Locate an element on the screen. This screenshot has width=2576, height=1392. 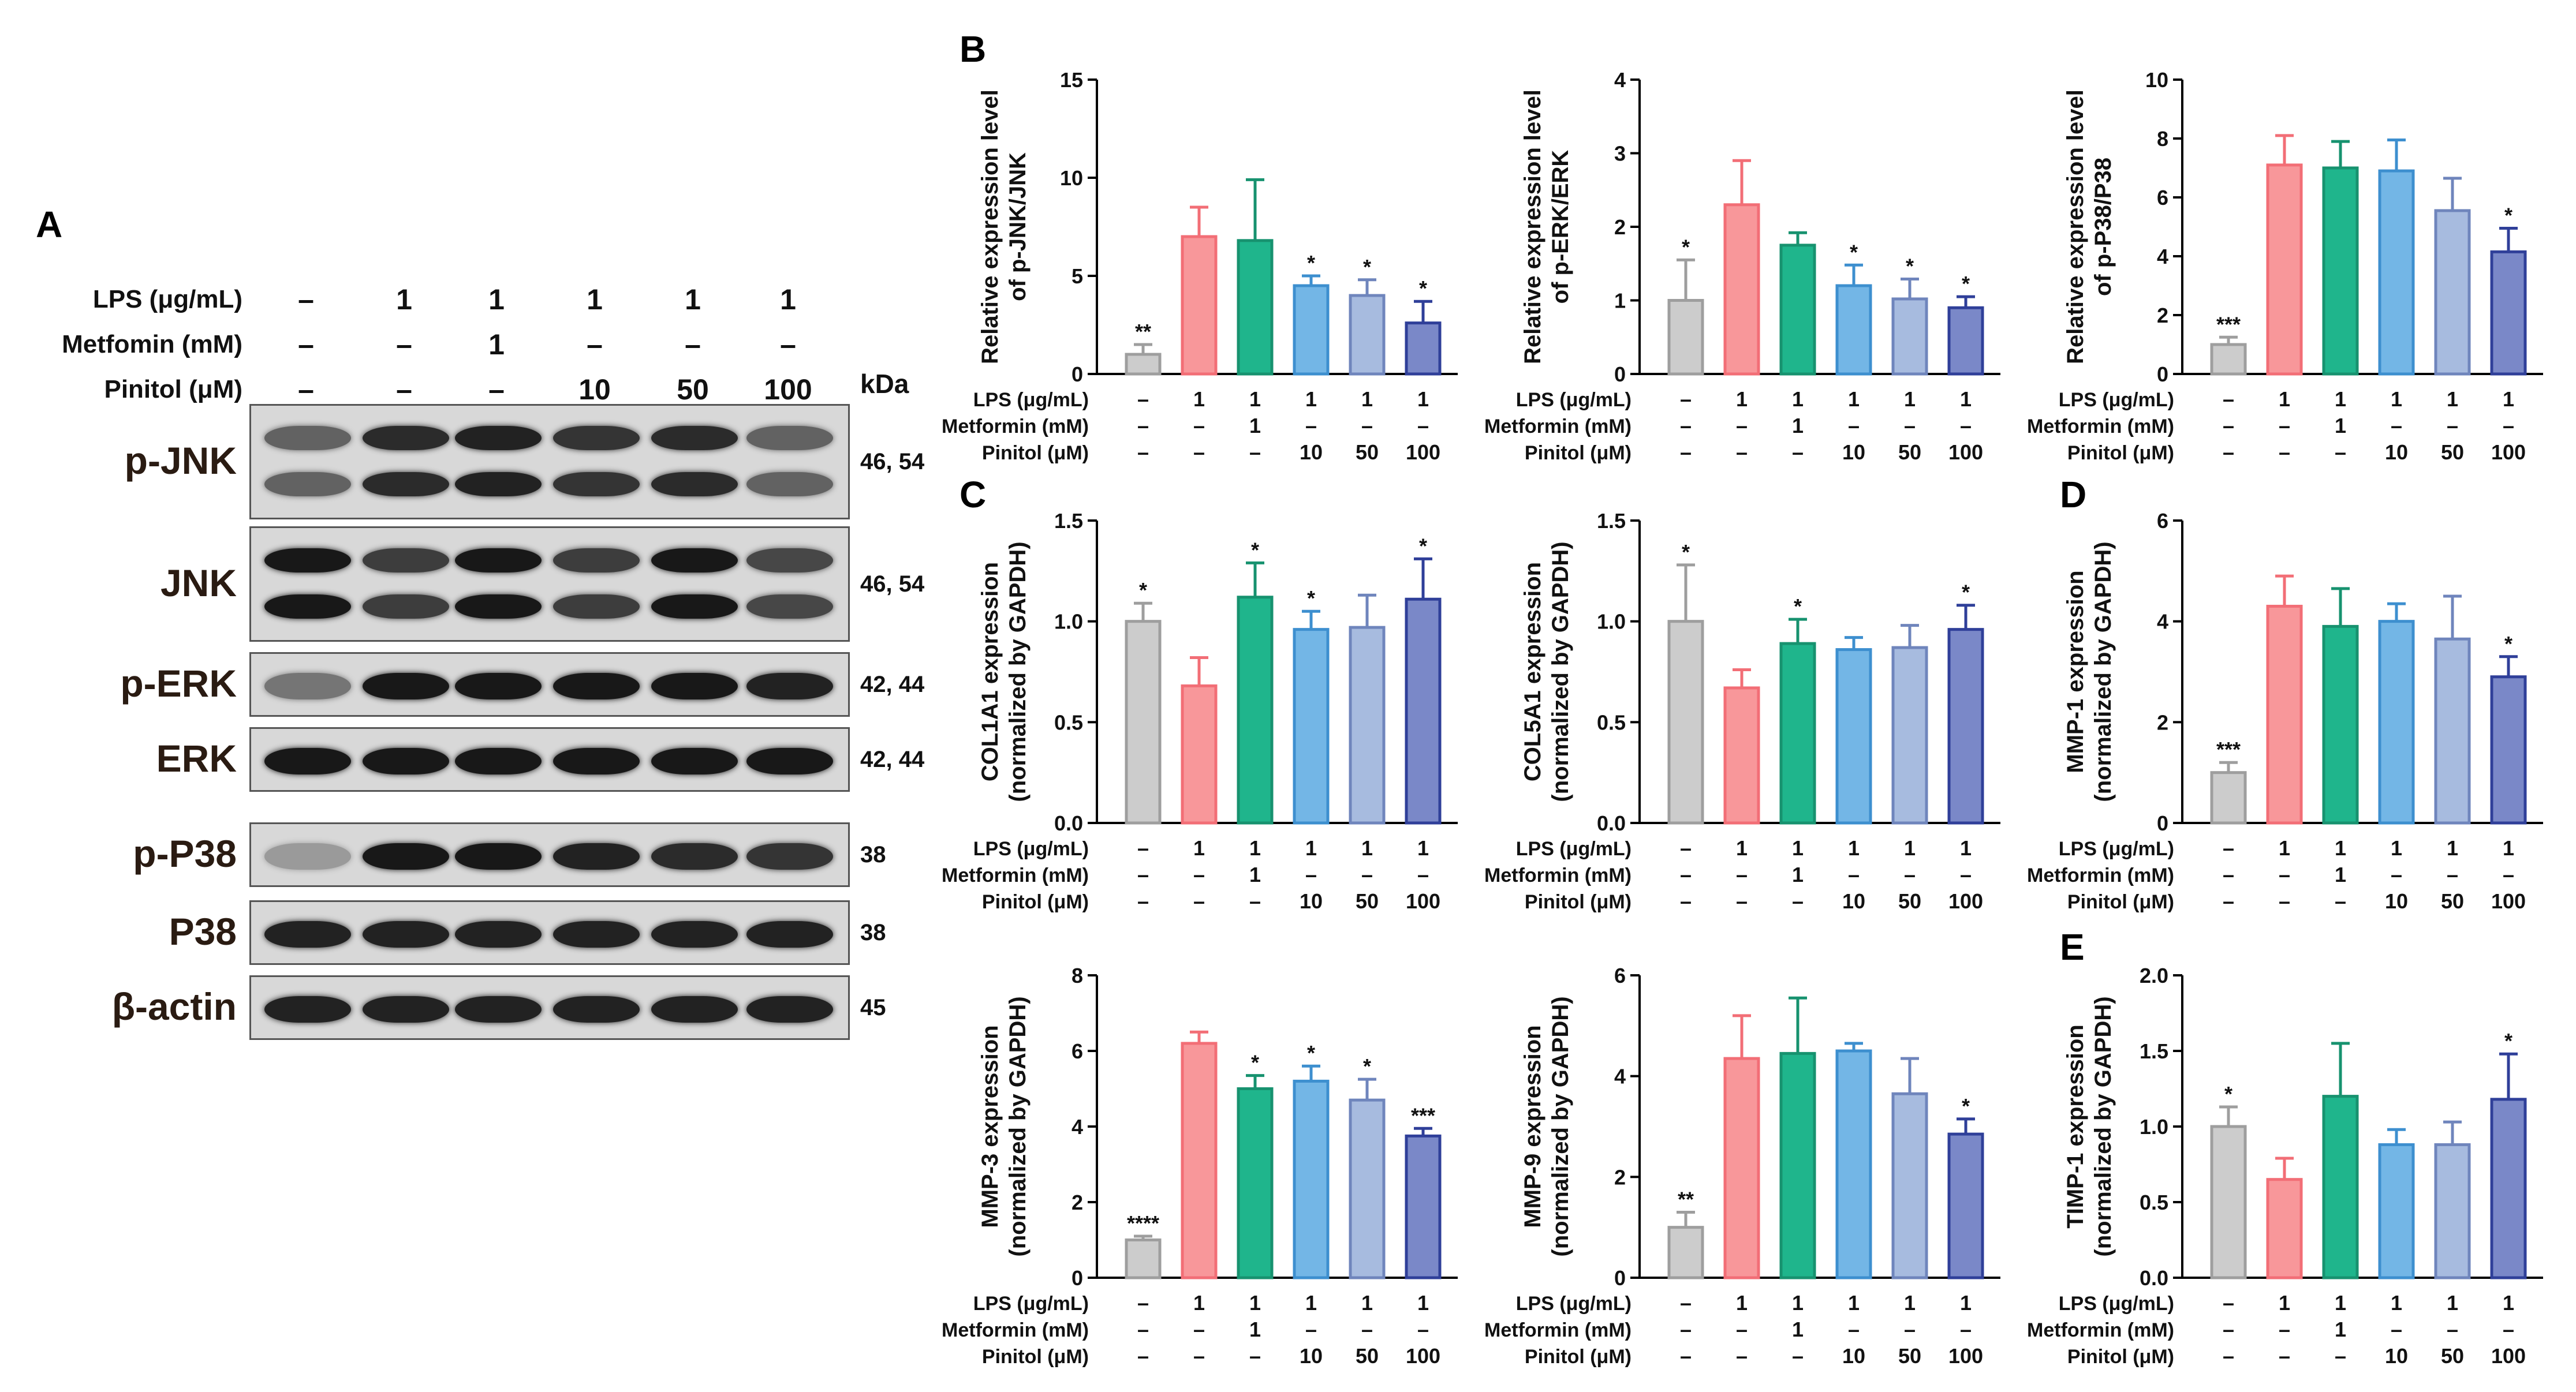
blot-treatment-value: – is located at coordinates (788, 345).